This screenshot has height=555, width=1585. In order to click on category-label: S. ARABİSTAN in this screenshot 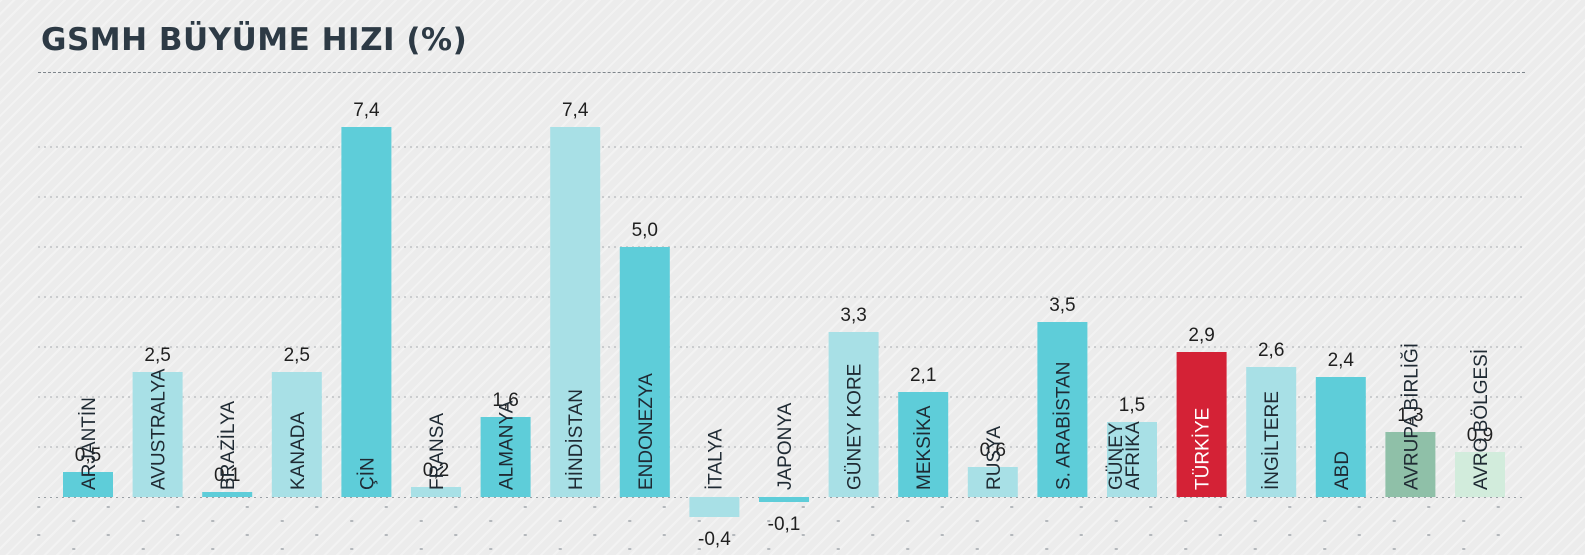, I will do `click(1063, 426)`.